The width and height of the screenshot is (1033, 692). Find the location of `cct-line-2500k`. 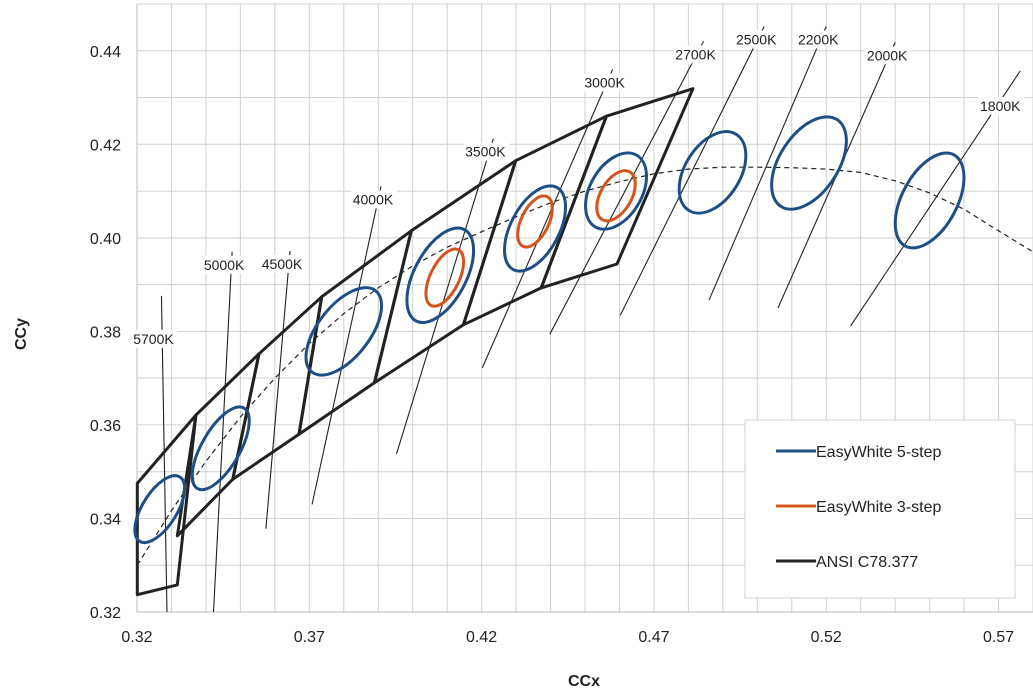

cct-line-2500k is located at coordinates (692, 171).